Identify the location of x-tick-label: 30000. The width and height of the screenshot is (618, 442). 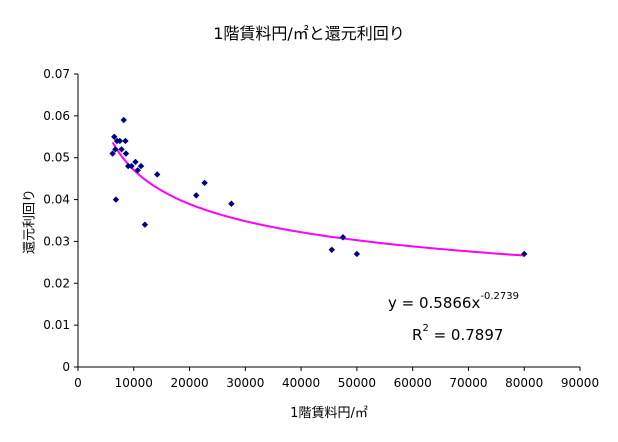
(245, 383).